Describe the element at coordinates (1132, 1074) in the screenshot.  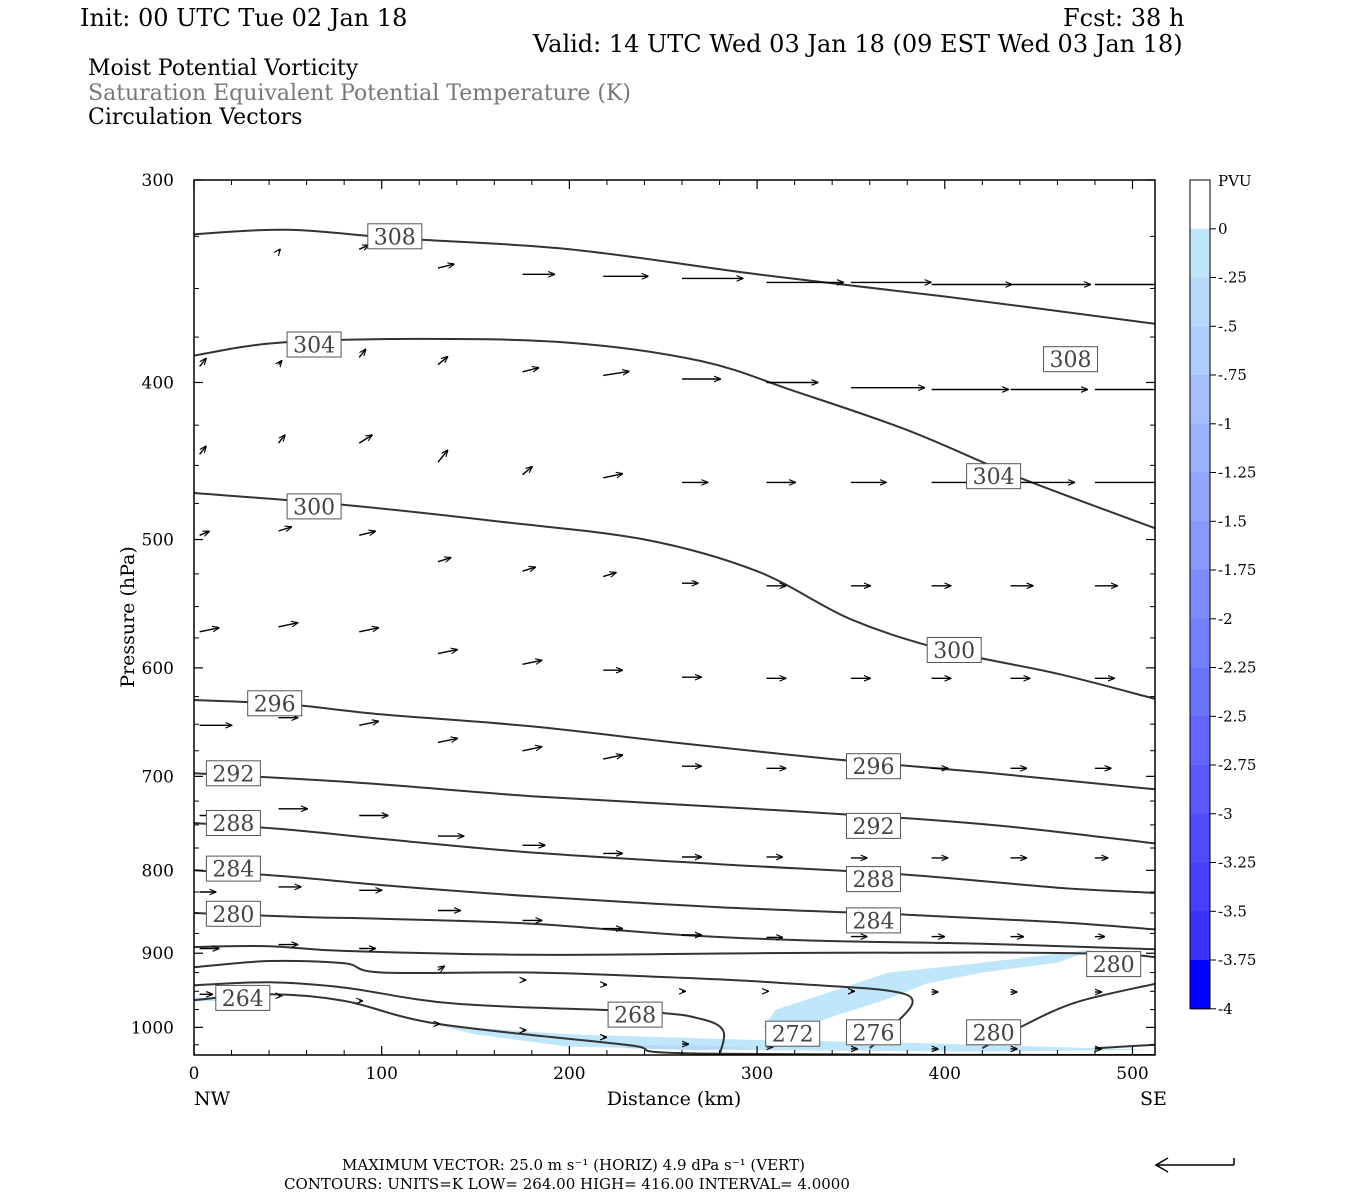
I see `x-tick-label: 500` at that location.